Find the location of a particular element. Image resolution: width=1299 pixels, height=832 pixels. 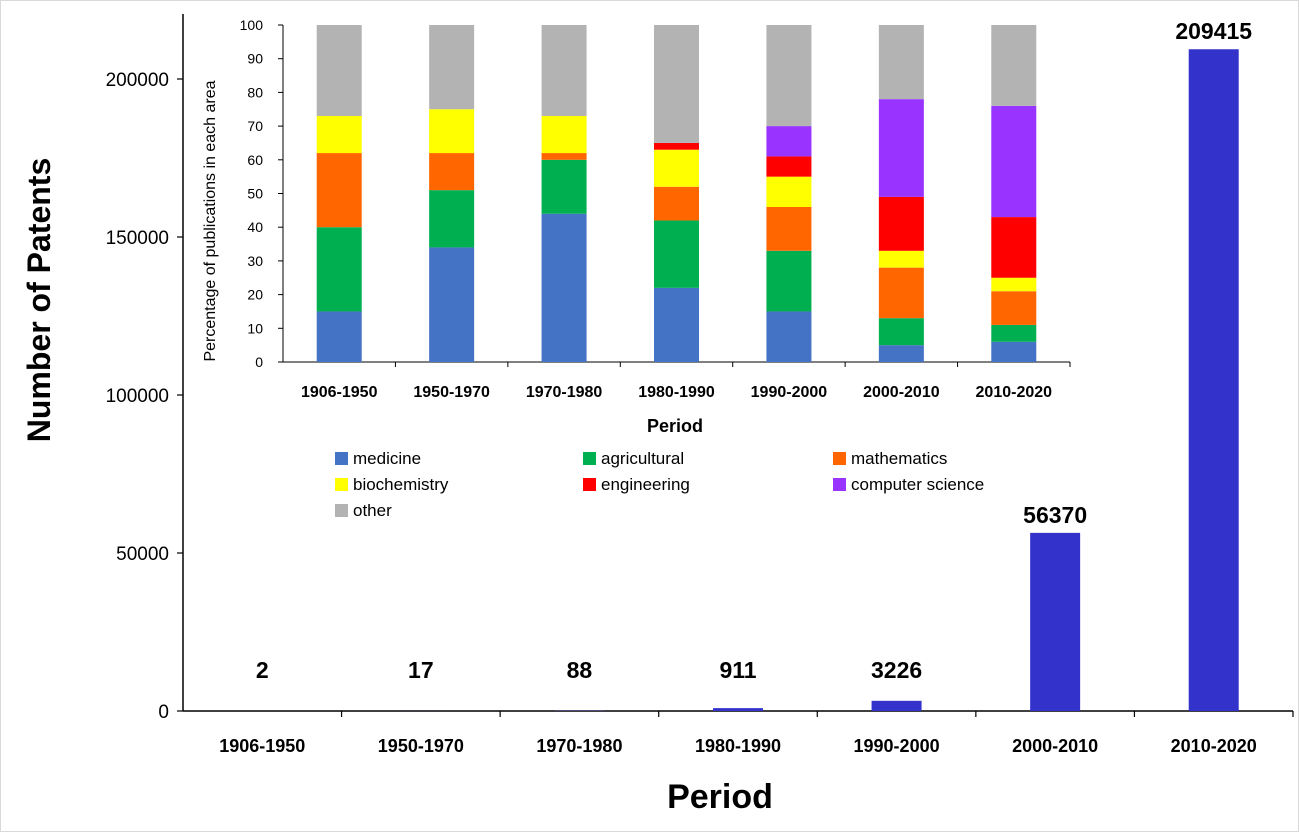

inset-y-tick-label: 0 is located at coordinates (259, 362).